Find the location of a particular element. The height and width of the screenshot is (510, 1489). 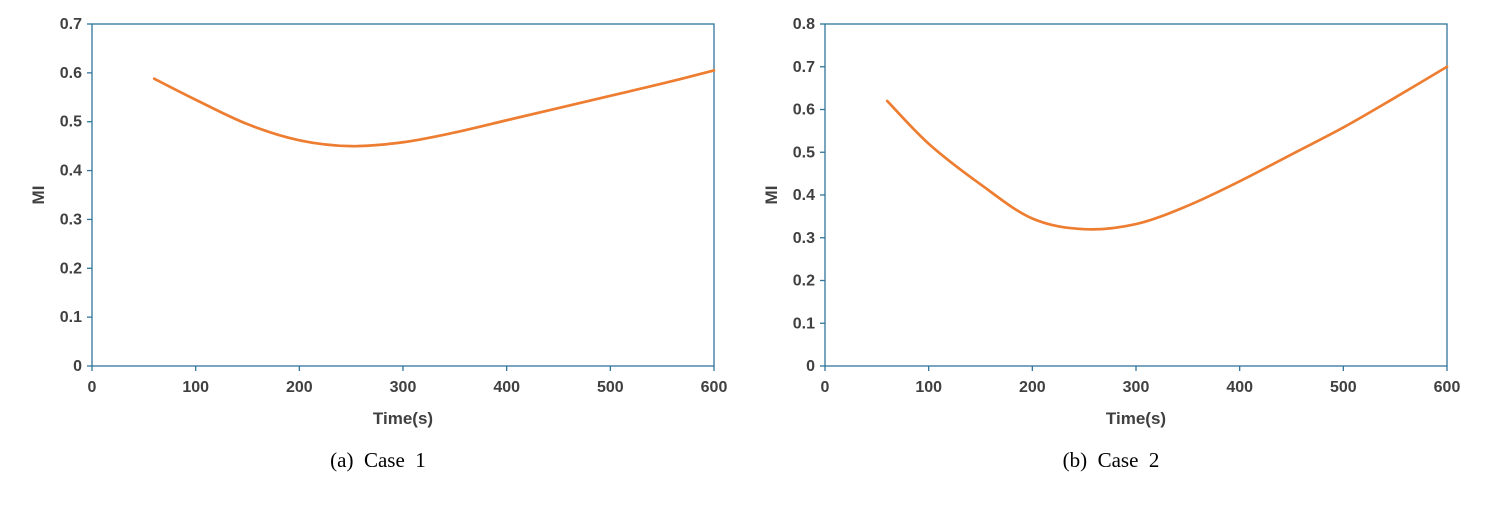

svg-text: 0.8 is located at coordinates (804, 24).